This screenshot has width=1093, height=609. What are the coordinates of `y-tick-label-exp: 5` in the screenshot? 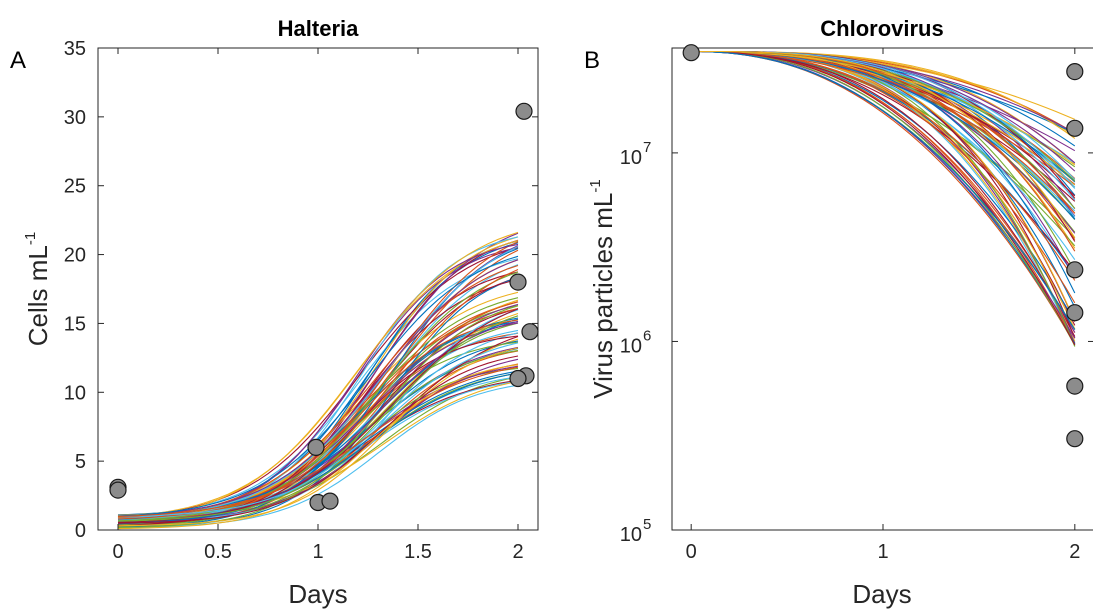 It's located at (647, 524).